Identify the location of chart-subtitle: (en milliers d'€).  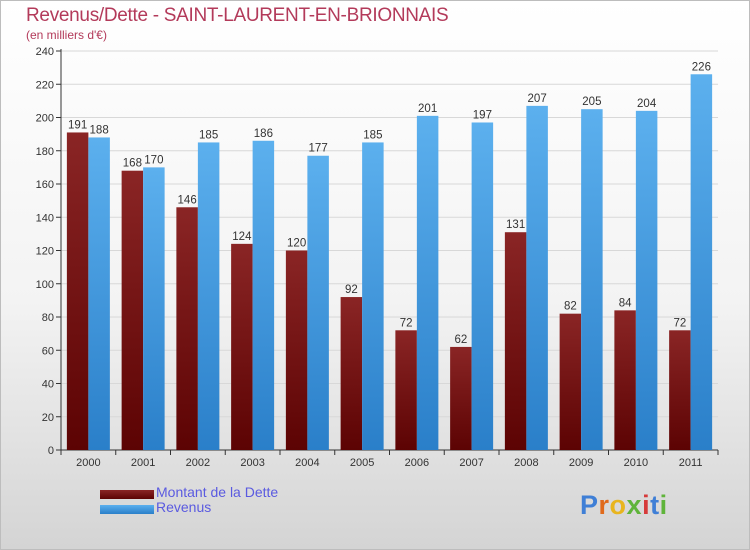
(66, 35).